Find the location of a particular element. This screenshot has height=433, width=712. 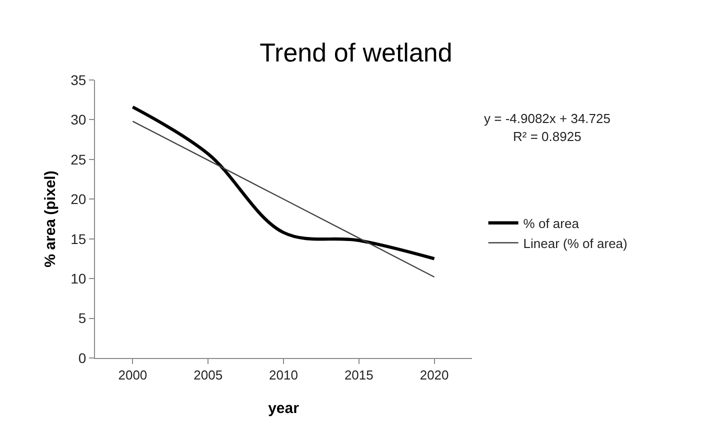

y-tick-label: 0 is located at coordinates (82, 358).